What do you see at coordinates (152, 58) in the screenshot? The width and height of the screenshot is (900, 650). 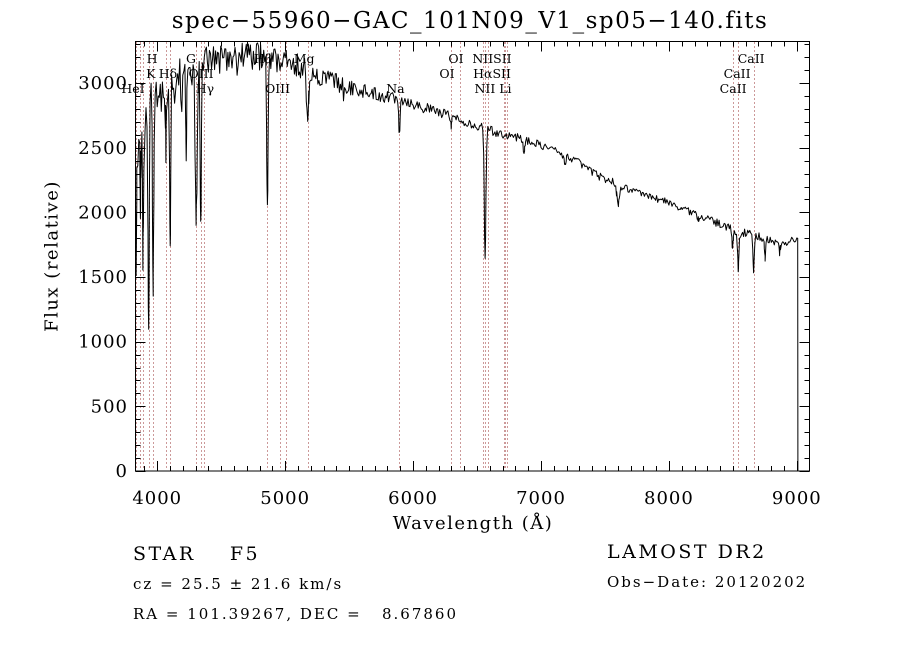 I see `line-label: H` at bounding box center [152, 58].